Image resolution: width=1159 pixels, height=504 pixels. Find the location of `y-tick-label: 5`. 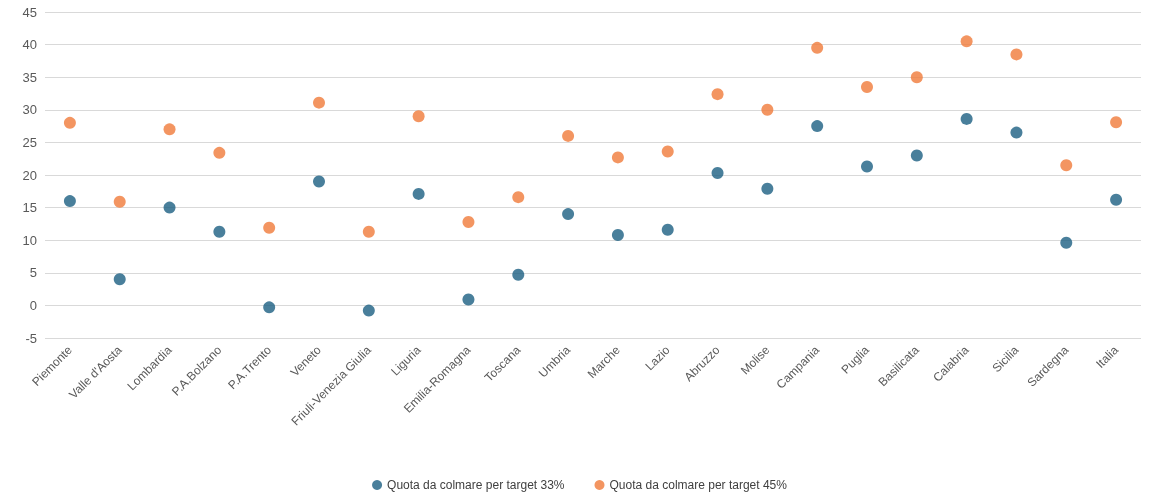

y-tick-label: 5 is located at coordinates (33, 273).